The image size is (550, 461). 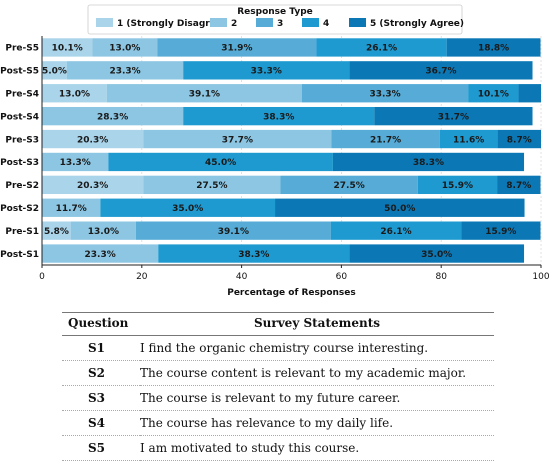 What do you see at coordinates (101, 373) in the screenshot?
I see `question-id: S2` at bounding box center [101, 373].